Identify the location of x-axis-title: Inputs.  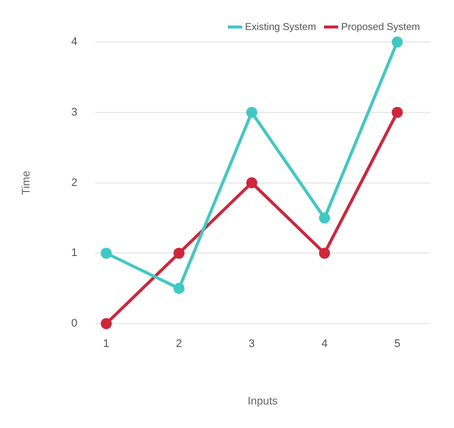
(263, 401).